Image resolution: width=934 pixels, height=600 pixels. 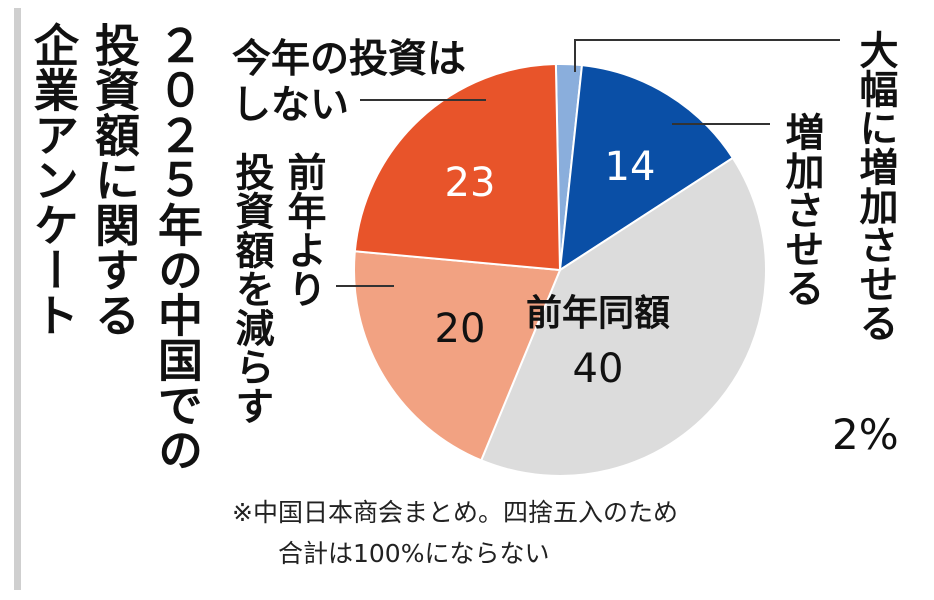 What do you see at coordinates (251, 288) in the screenshot?
I see `label-decrease-line2: 投資額を減らす` at bounding box center [251, 288].